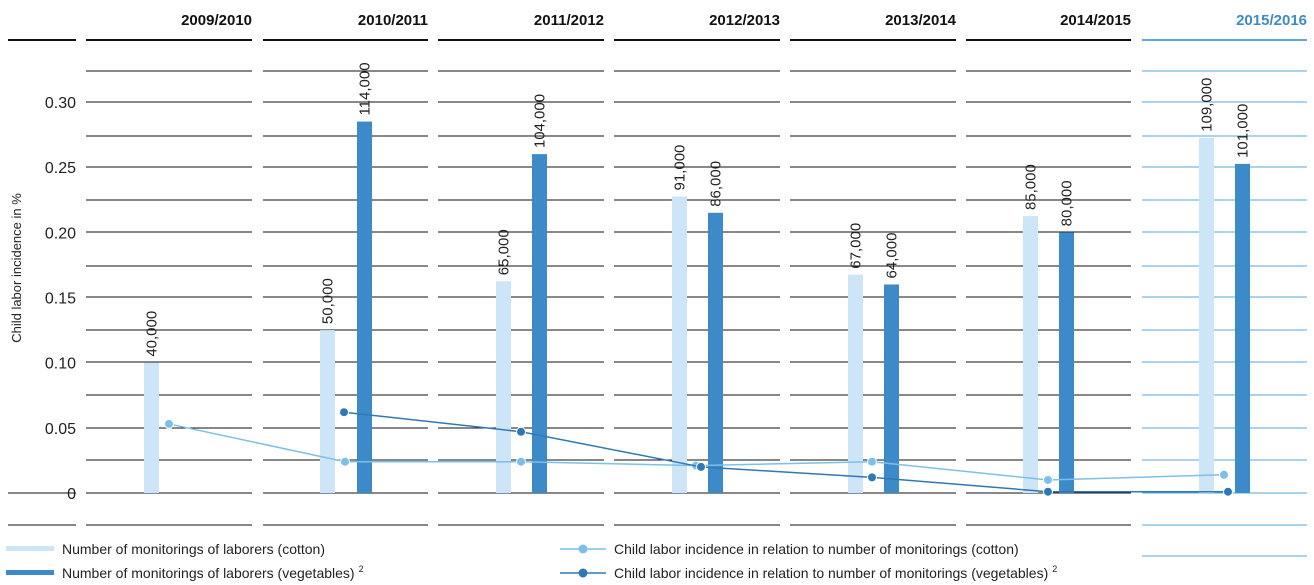  Describe the element at coordinates (583, 573) in the screenshot. I see `legend-swatch-line-vegetables` at that location.